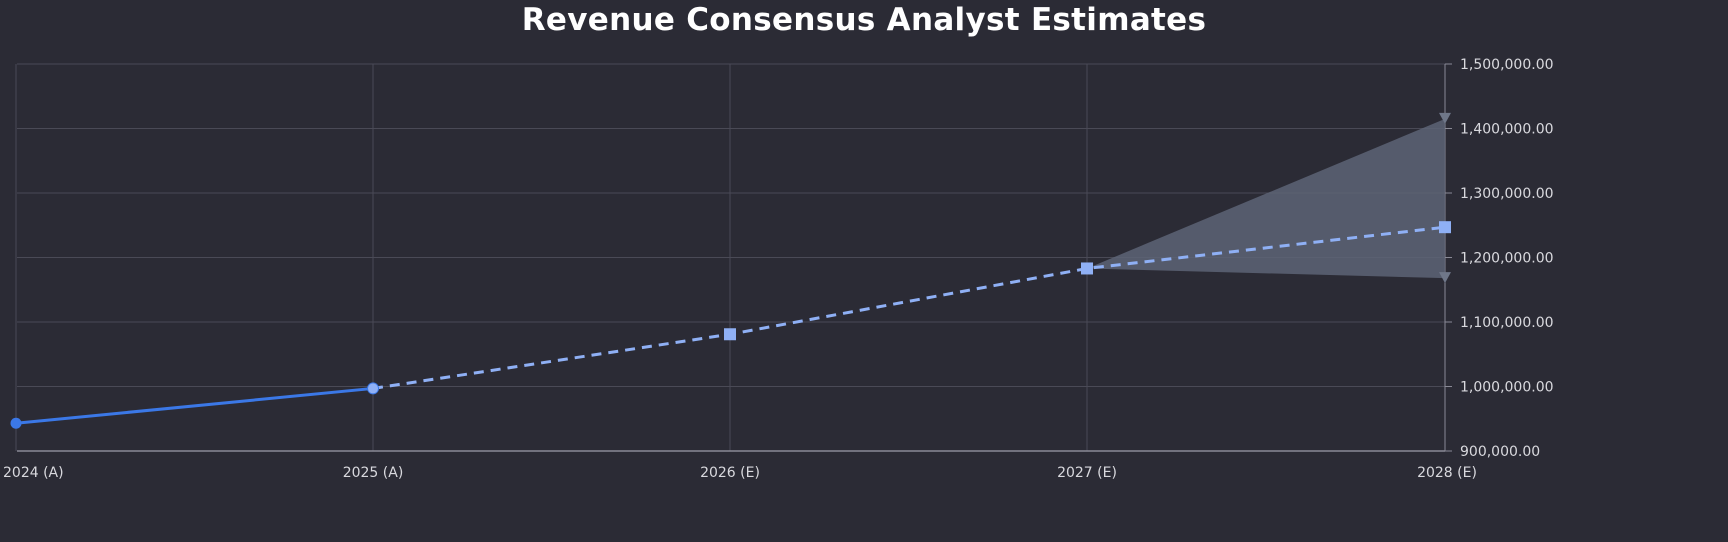 Image resolution: width=1728 pixels, height=542 pixels. I want to click on x-tick-label: 2024 (A), so click(33, 473).